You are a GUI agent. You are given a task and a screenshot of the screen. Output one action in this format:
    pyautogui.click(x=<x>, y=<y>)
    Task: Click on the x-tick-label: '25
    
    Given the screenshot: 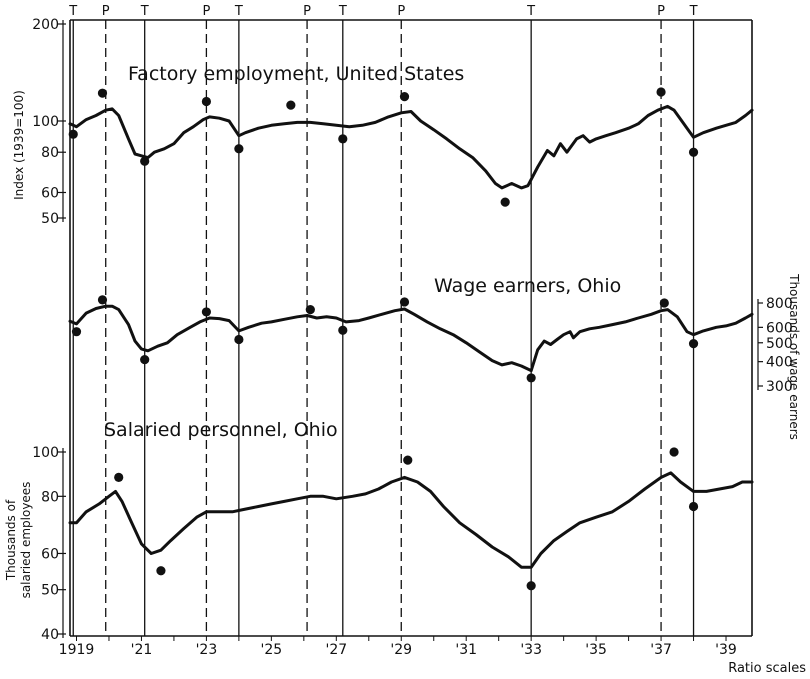 What is the action you would take?
    pyautogui.click(x=272, y=650)
    